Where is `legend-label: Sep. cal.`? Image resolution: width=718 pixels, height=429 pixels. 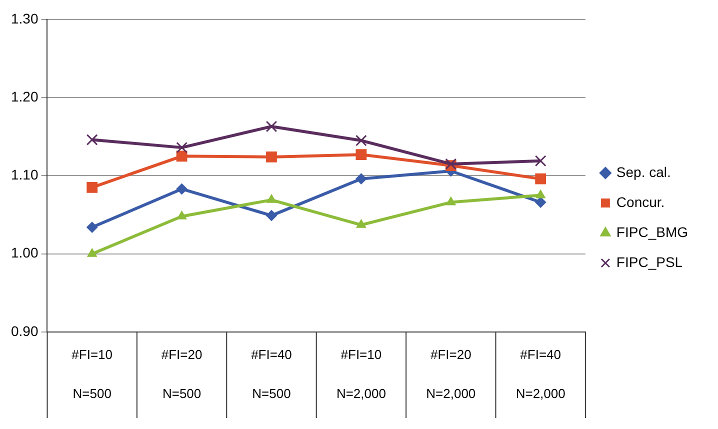
legend-label: Sep. cal. is located at coordinates (643, 172).